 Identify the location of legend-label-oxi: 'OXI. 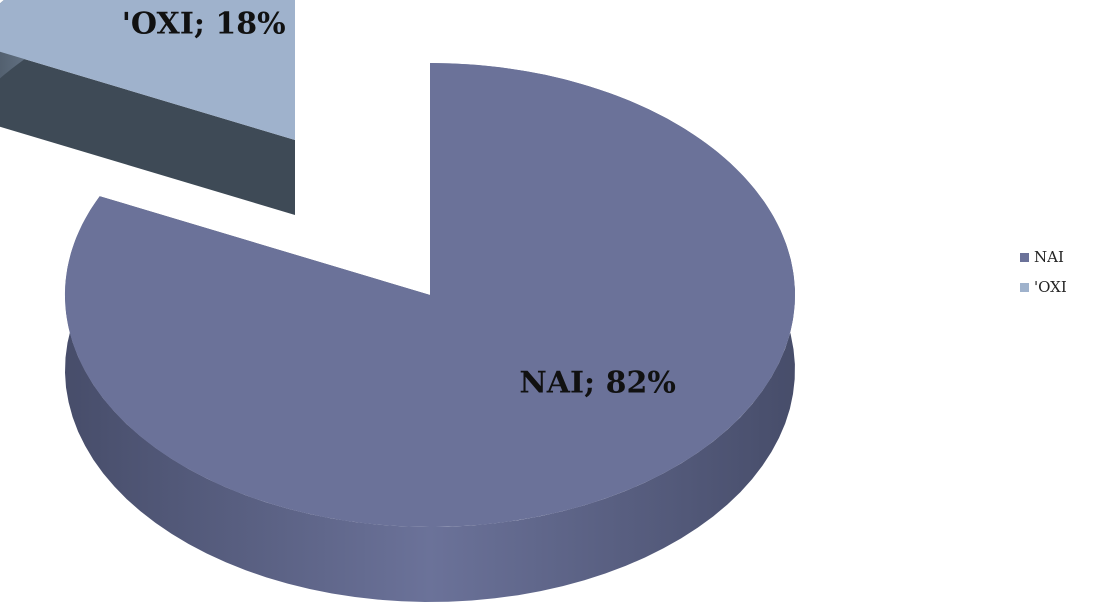
(1050, 287).